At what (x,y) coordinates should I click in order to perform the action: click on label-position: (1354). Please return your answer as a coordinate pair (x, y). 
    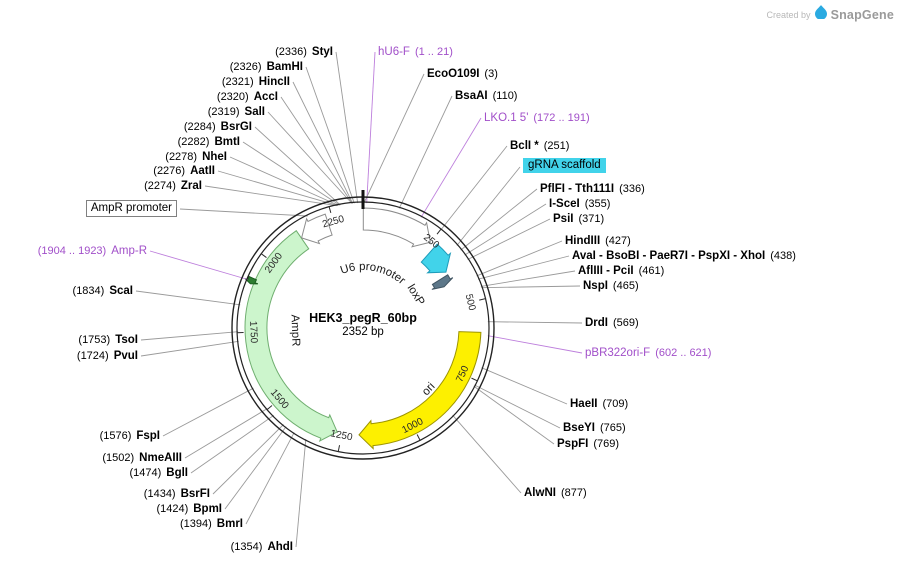
    Looking at the image, I should click on (246, 547).